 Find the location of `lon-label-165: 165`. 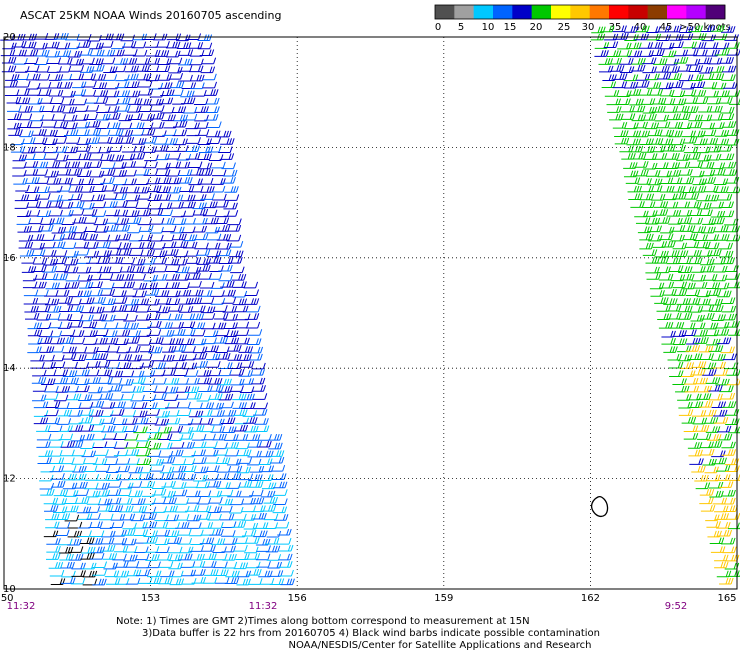

lon-label-165: 165 is located at coordinates (726, 598).